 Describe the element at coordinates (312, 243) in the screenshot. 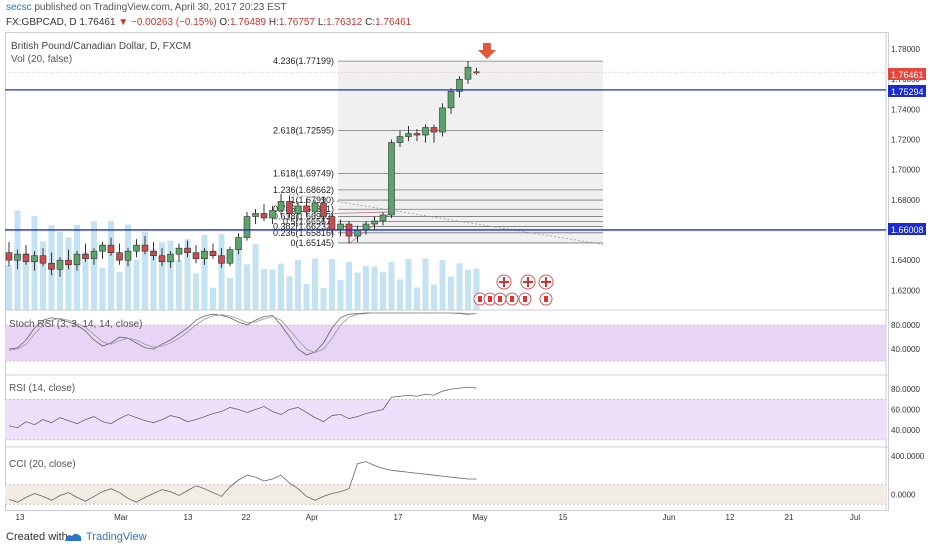

I see `fib-level-label: 0(1.65145)` at that location.